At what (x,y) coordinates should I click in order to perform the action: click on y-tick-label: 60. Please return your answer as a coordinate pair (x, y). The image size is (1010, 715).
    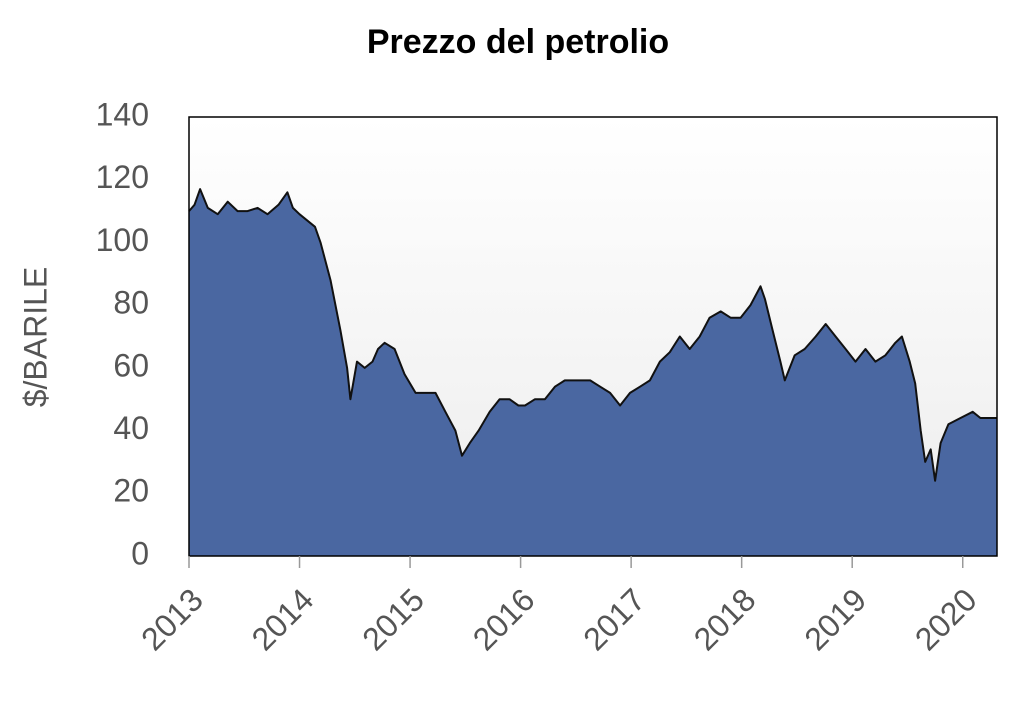
    Looking at the image, I should click on (131, 365).